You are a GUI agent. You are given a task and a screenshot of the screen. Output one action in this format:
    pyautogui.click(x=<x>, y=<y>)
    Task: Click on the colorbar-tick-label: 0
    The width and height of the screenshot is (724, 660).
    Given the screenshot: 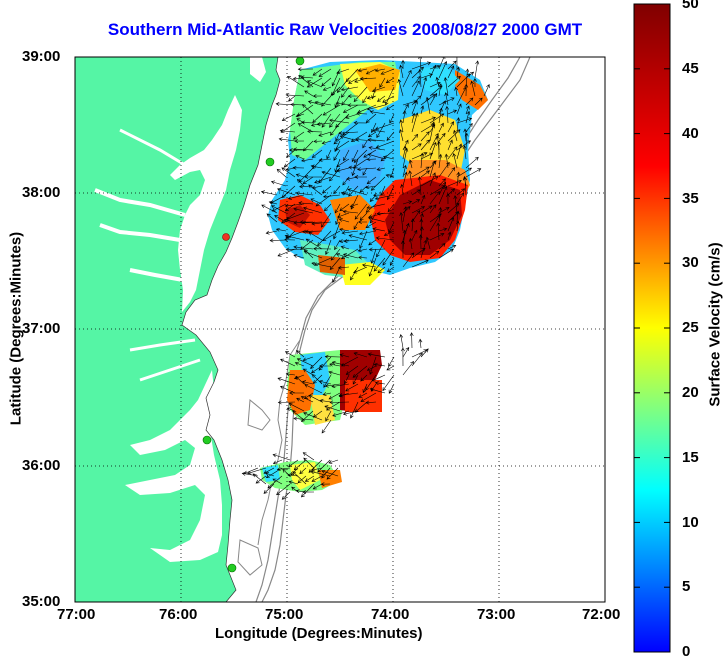 What is the action you would take?
    pyautogui.click(x=686, y=651)
    